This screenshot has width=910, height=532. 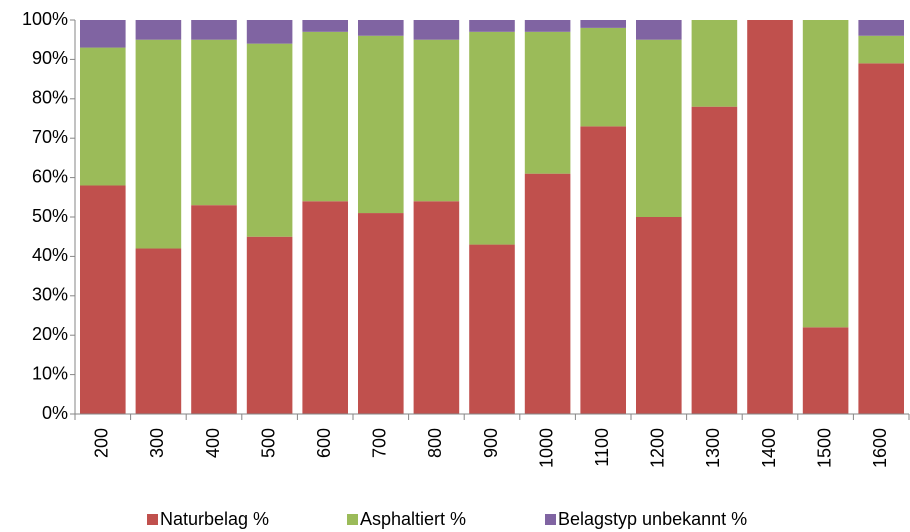 What do you see at coordinates (50, 373) in the screenshot?
I see `y-tick-label: 10%` at bounding box center [50, 373].